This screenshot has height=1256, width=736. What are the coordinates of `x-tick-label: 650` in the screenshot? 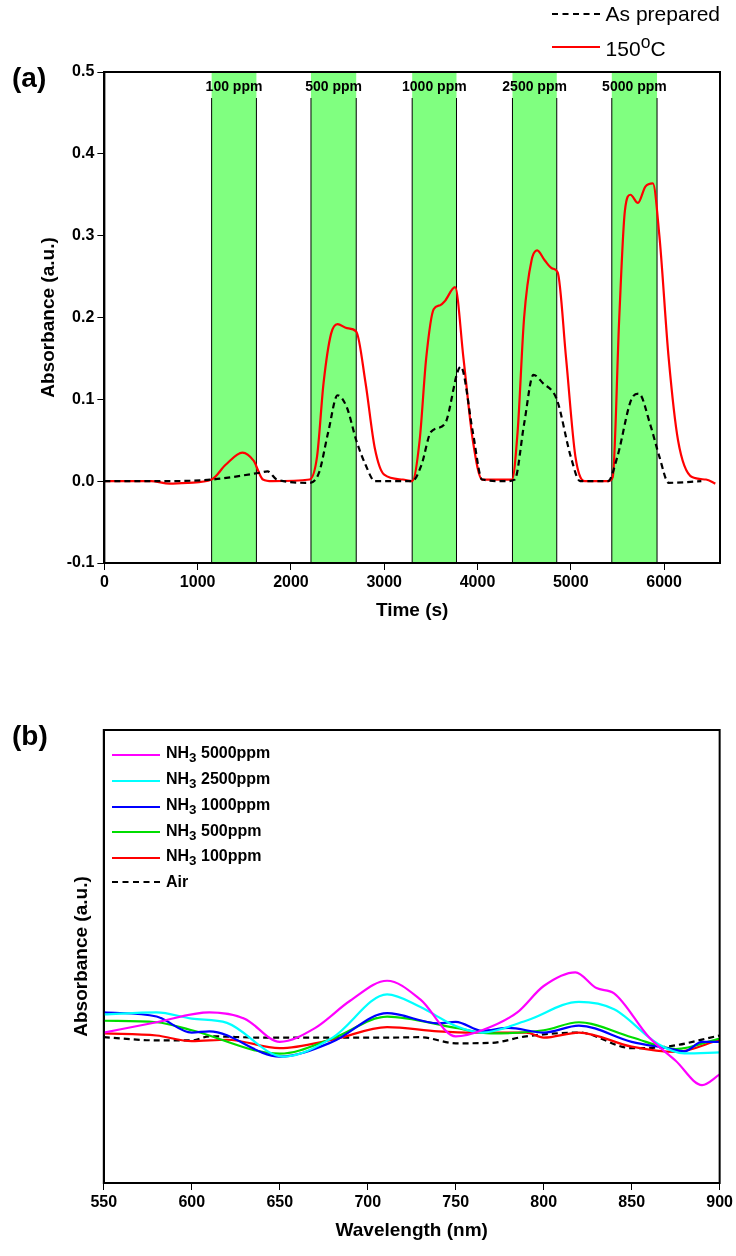 It's located at (280, 1202).